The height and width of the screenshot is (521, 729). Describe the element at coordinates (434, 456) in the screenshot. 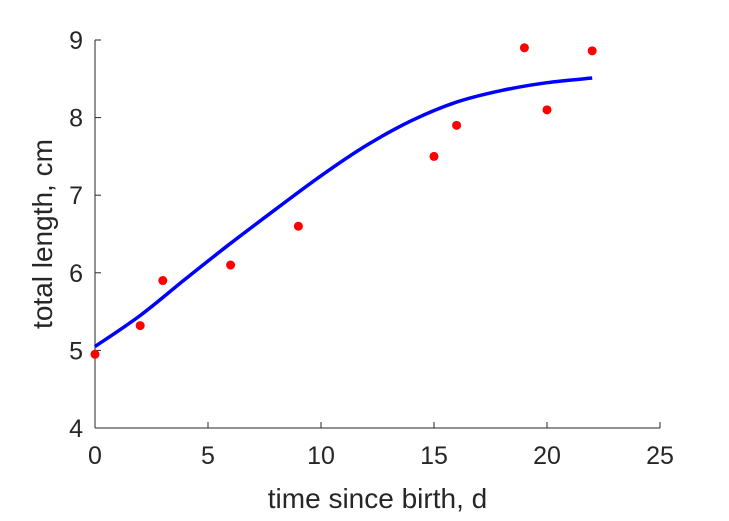

I see `x-tick-label: 15` at that location.